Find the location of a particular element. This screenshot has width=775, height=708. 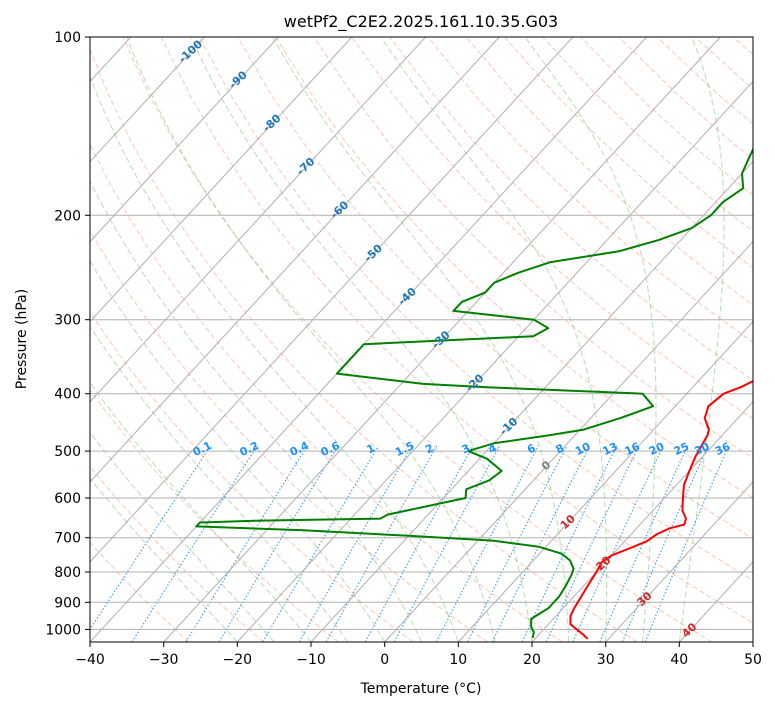

temperature-profile is located at coordinates (661, 509).